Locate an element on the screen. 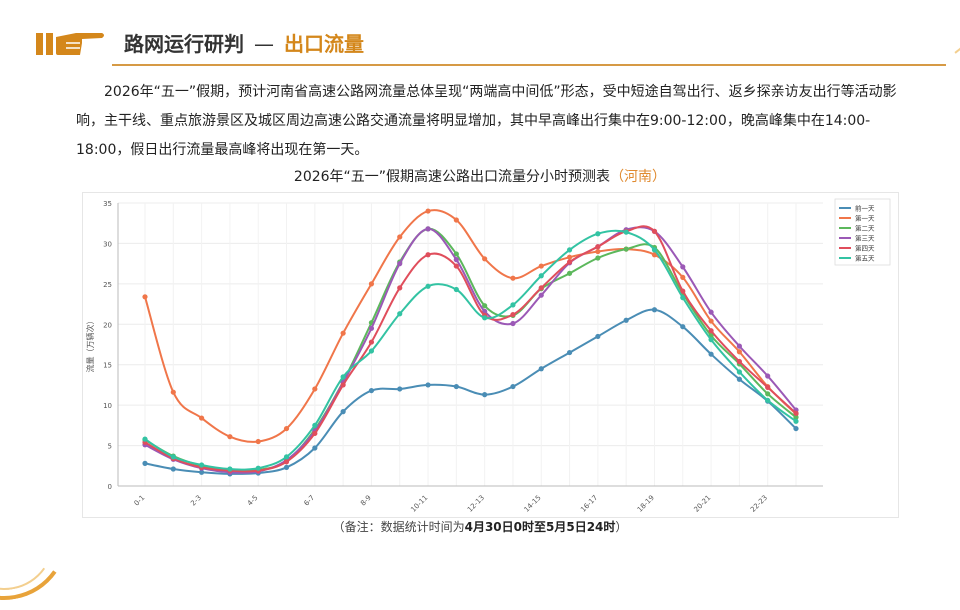  x-tick-label: 4-5 is located at coordinates (253, 501).